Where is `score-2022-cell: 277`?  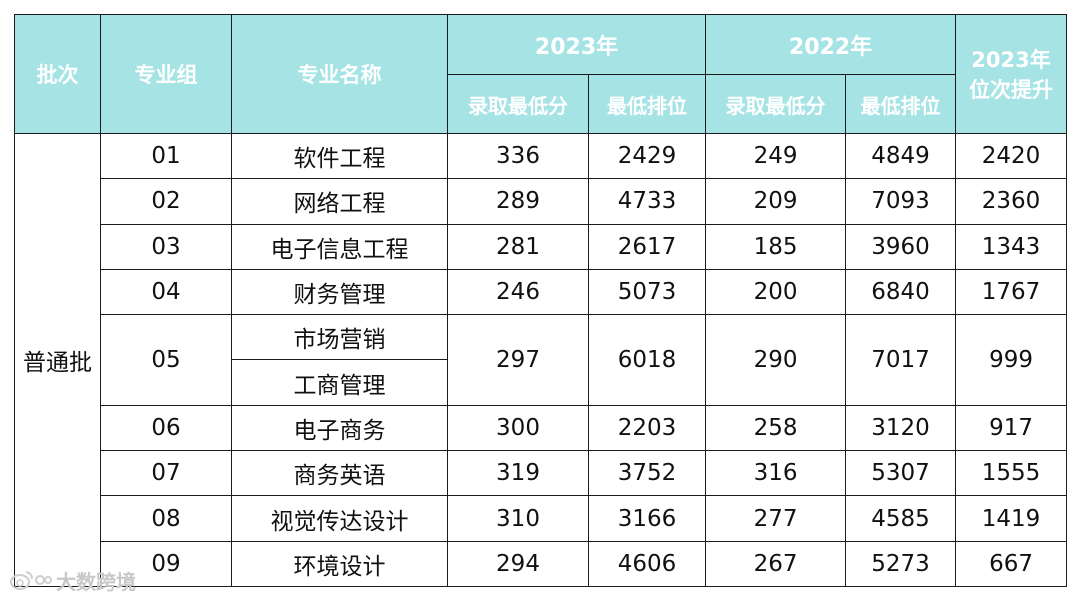 score-2022-cell: 277 is located at coordinates (776, 518).